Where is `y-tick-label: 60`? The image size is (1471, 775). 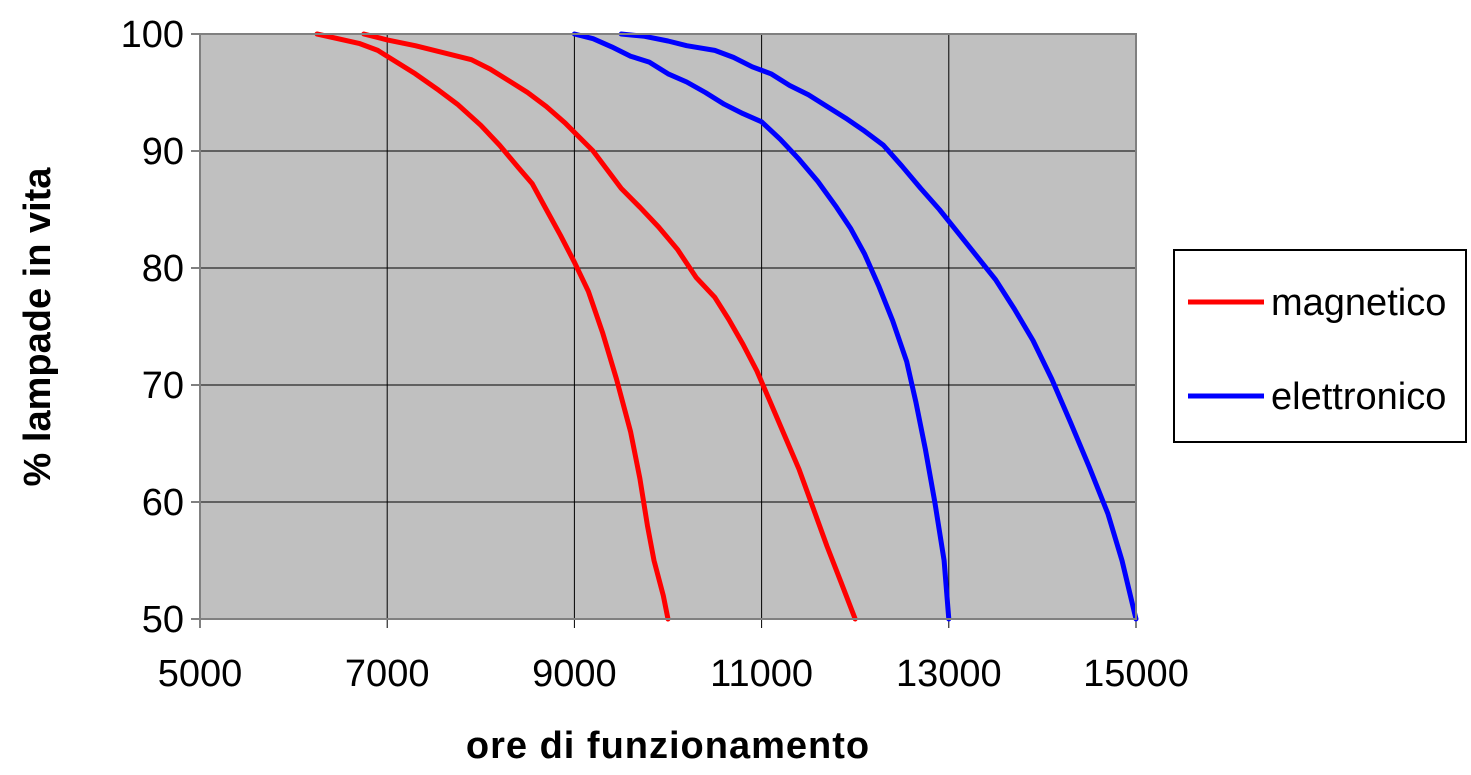 y-tick-label: 60 is located at coordinates (163, 503).